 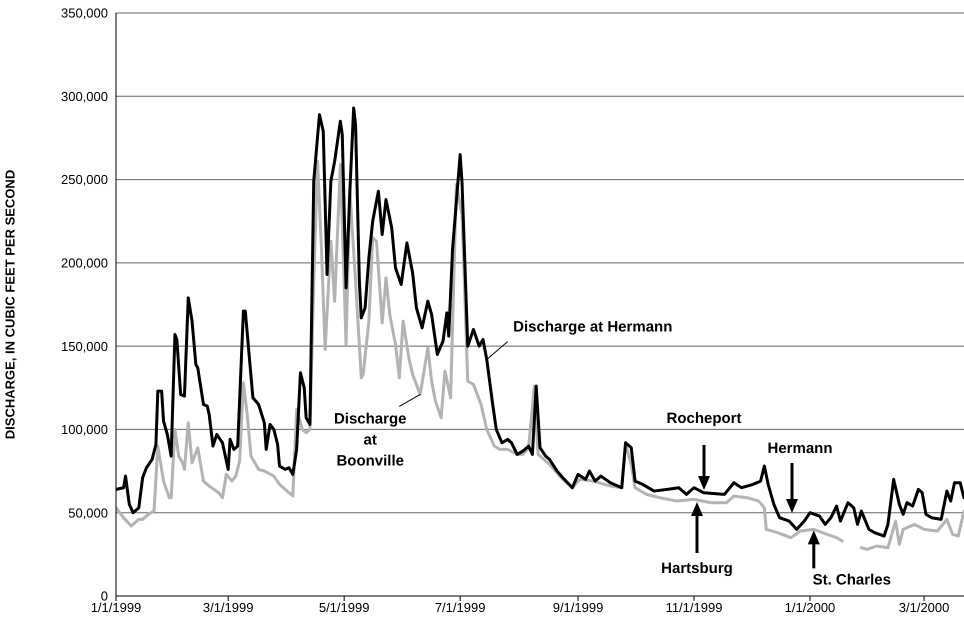 What do you see at coordinates (694, 608) in the screenshot?
I see `x-tick-label: 11/1/1999` at bounding box center [694, 608].